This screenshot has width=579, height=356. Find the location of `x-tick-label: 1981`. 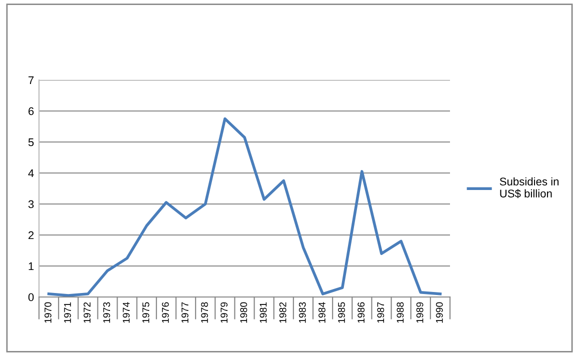

x-tick-label: 1981 is located at coordinates (263, 312).